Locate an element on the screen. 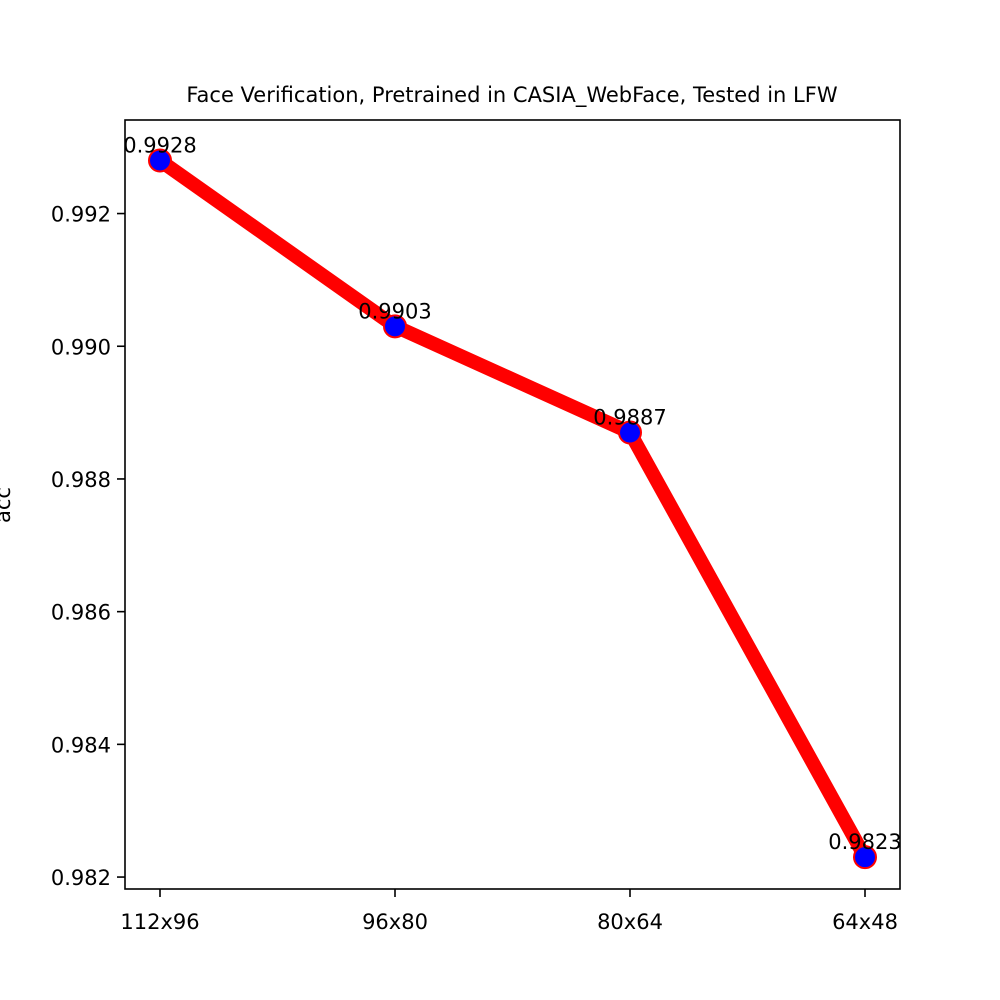  data-label: 0.9903 is located at coordinates (394, 311).